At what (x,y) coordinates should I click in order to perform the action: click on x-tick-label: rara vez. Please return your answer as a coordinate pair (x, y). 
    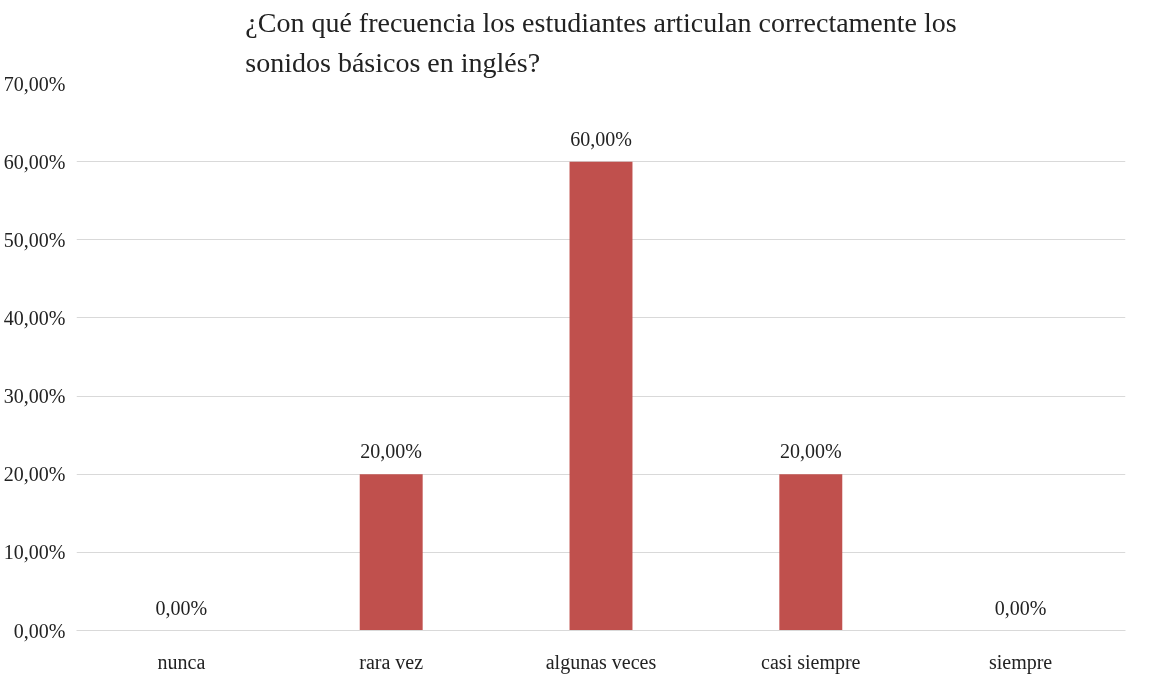
    Looking at the image, I should click on (391, 661).